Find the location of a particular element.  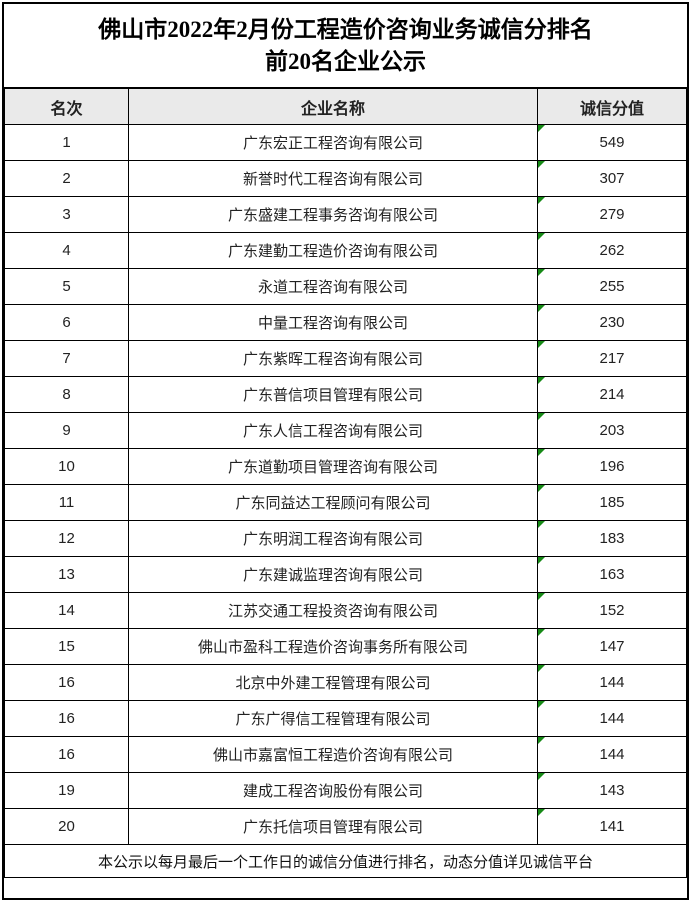

table-row: 9 广东人信工程咨询有限公司 203 is located at coordinates (345, 430).